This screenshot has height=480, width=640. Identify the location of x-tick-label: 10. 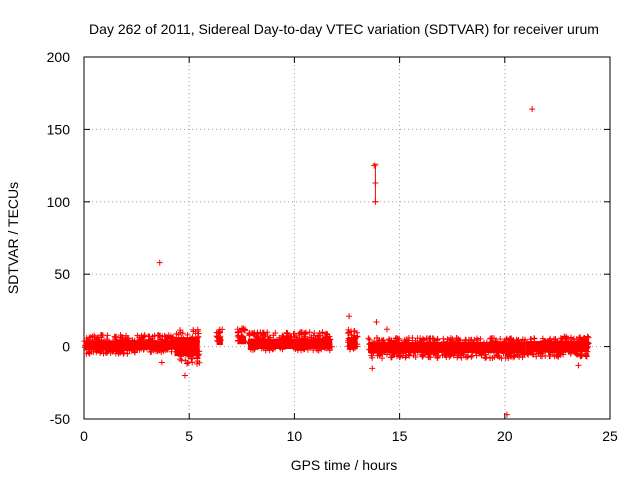
(295, 436).